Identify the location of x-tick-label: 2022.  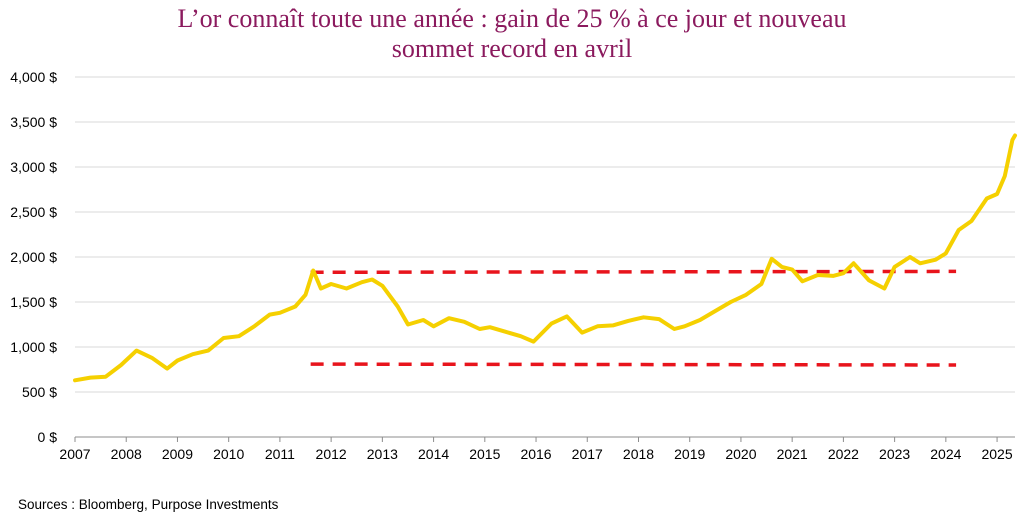
(843, 454).